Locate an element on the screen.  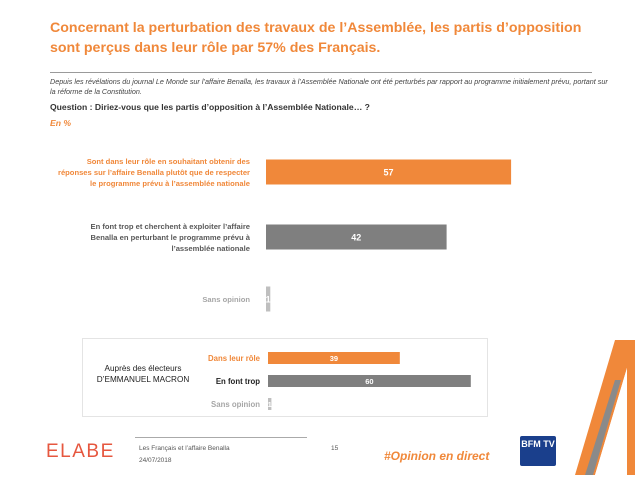
elabe-logo: ELABE is located at coordinates (80, 451).